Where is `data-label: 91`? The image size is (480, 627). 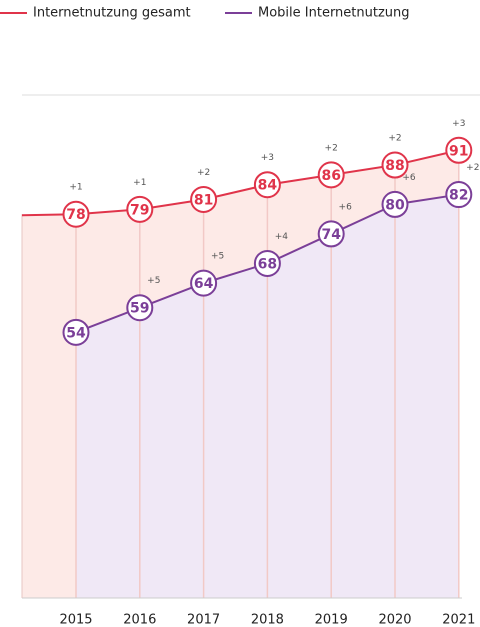
data-label: 91 is located at coordinates (458, 151).